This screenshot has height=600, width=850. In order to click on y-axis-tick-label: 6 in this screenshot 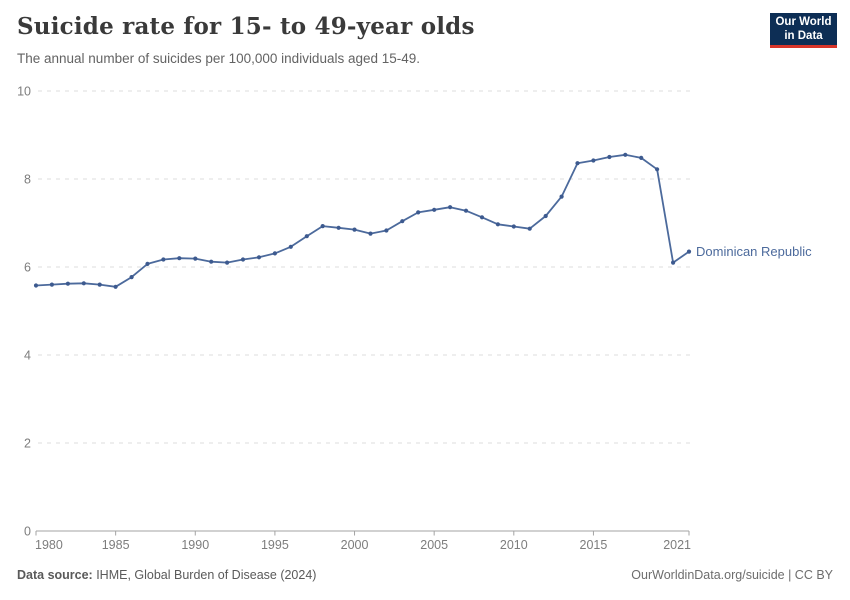, I will do `click(27, 268)`.